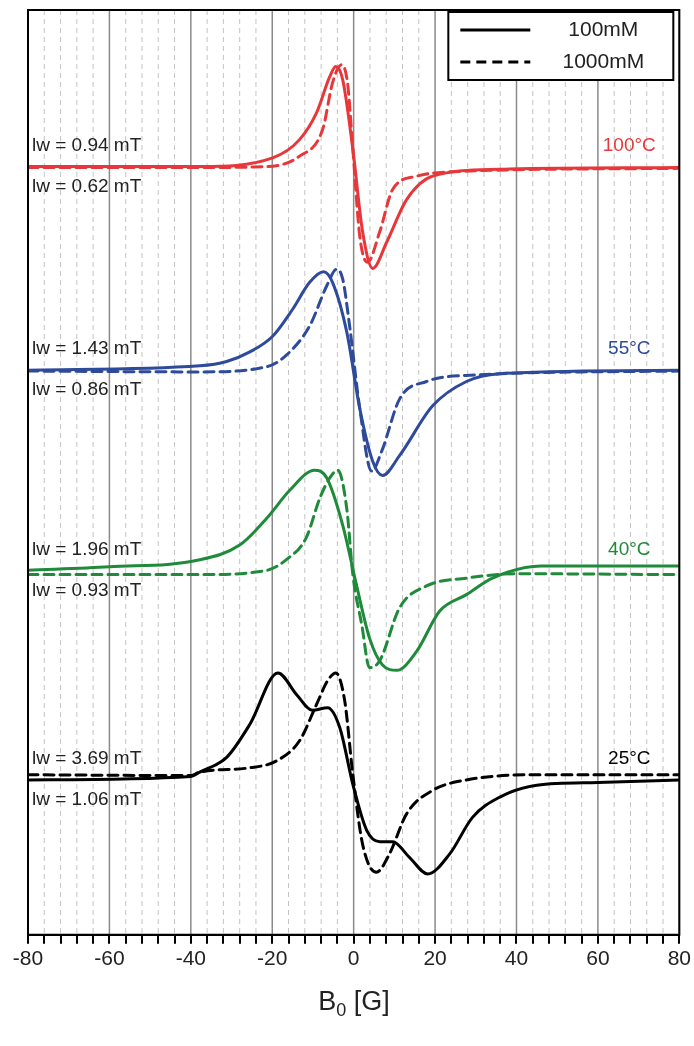  Describe the element at coordinates (87, 144) in the screenshot. I see `annotation: lw = 0.94 mT` at that location.